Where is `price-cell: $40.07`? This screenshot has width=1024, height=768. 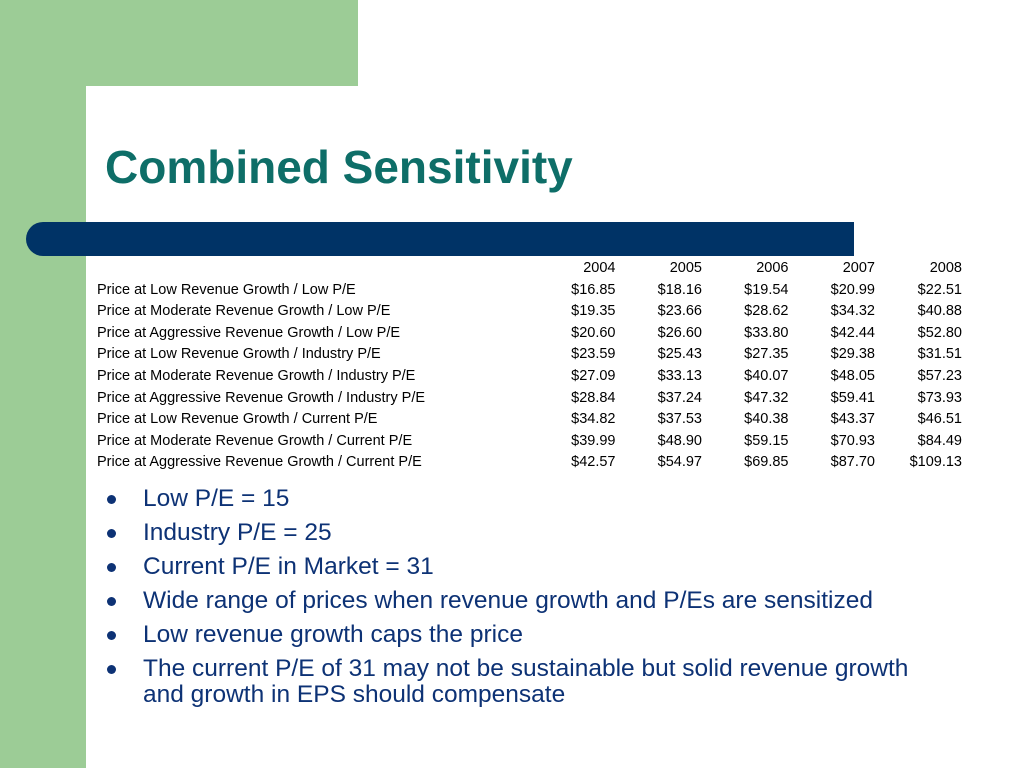 price-cell: $40.07 is located at coordinates (766, 375).